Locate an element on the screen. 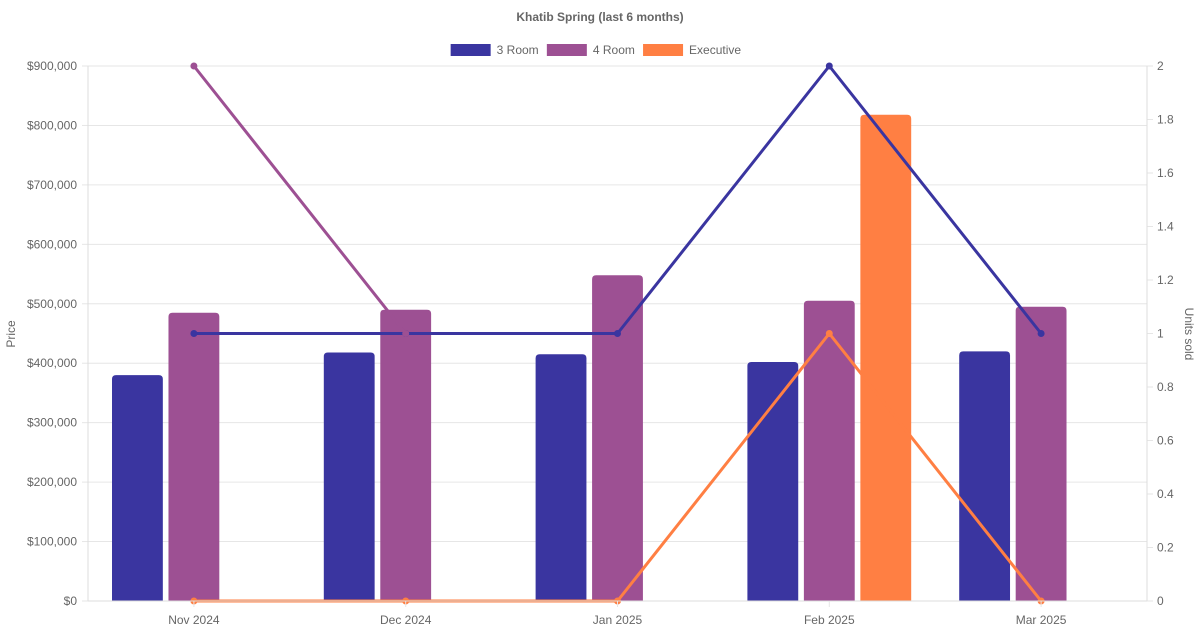 Image resolution: width=1200 pixels, height=630 pixels. y-right-tick-label: 0 is located at coordinates (1160, 601).